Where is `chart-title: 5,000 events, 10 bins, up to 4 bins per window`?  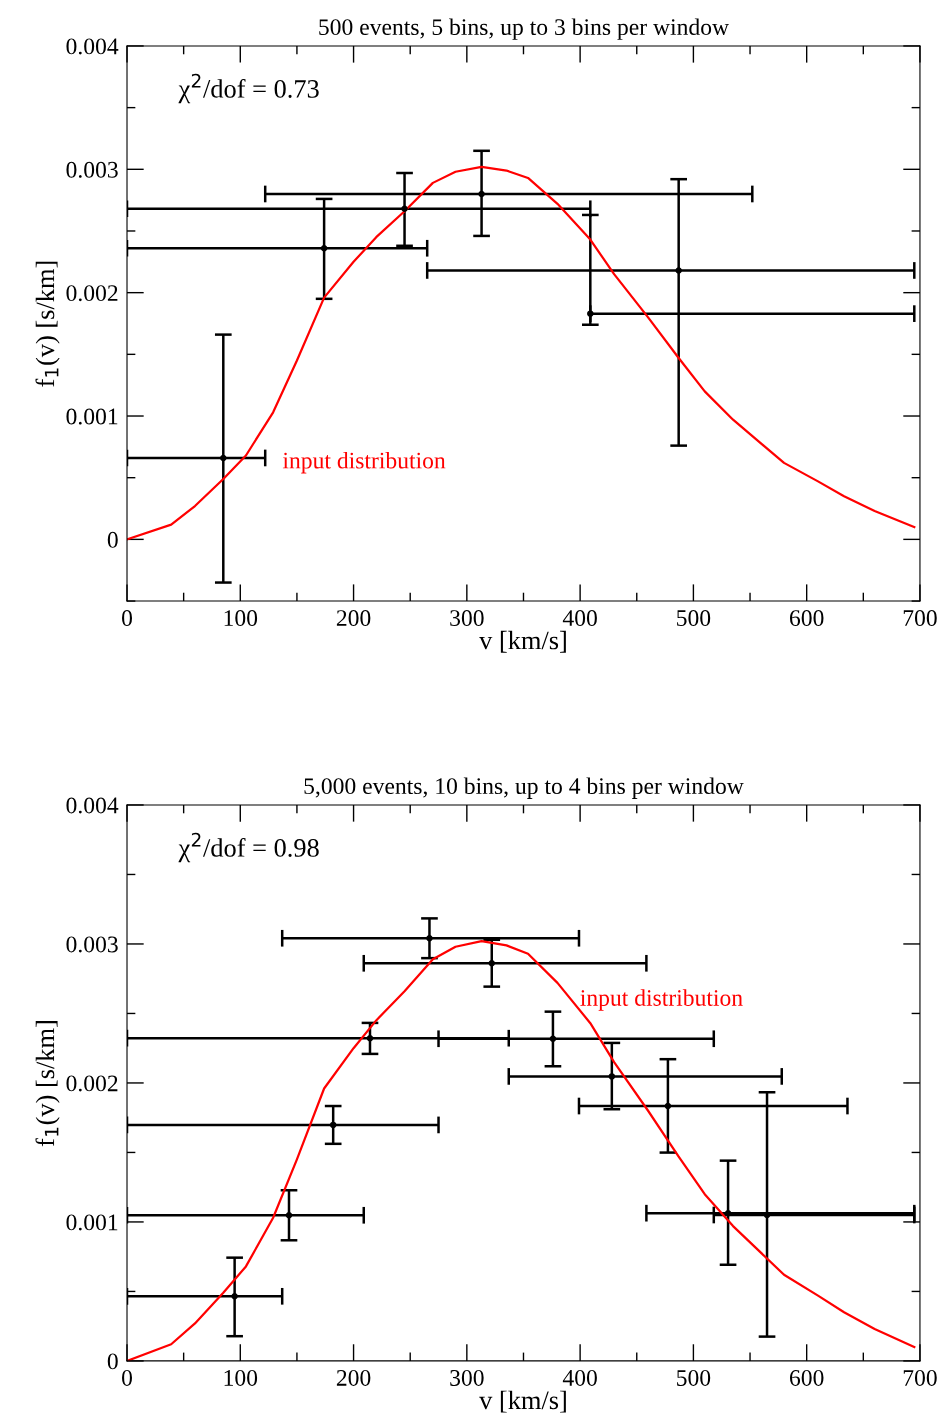 chart-title: 5,000 events, 10 bins, up to 4 bins per window is located at coordinates (524, 788).